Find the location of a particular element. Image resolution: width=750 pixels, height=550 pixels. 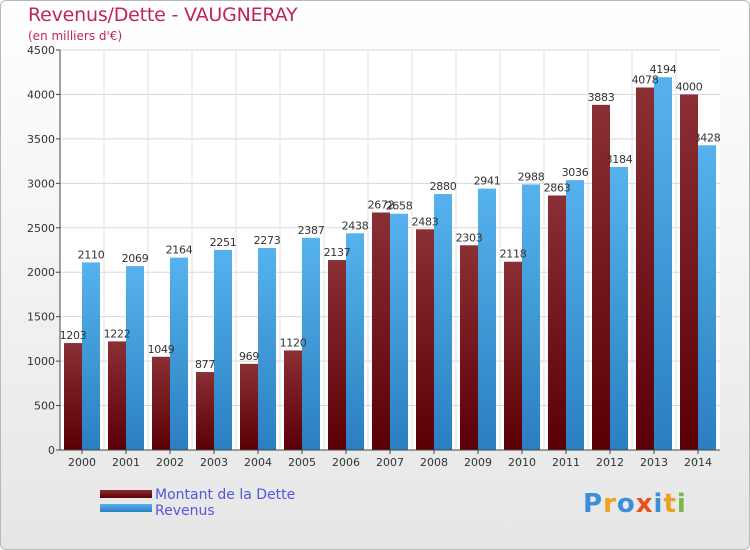

x-tick-label: 2012 is located at coordinates (610, 462).